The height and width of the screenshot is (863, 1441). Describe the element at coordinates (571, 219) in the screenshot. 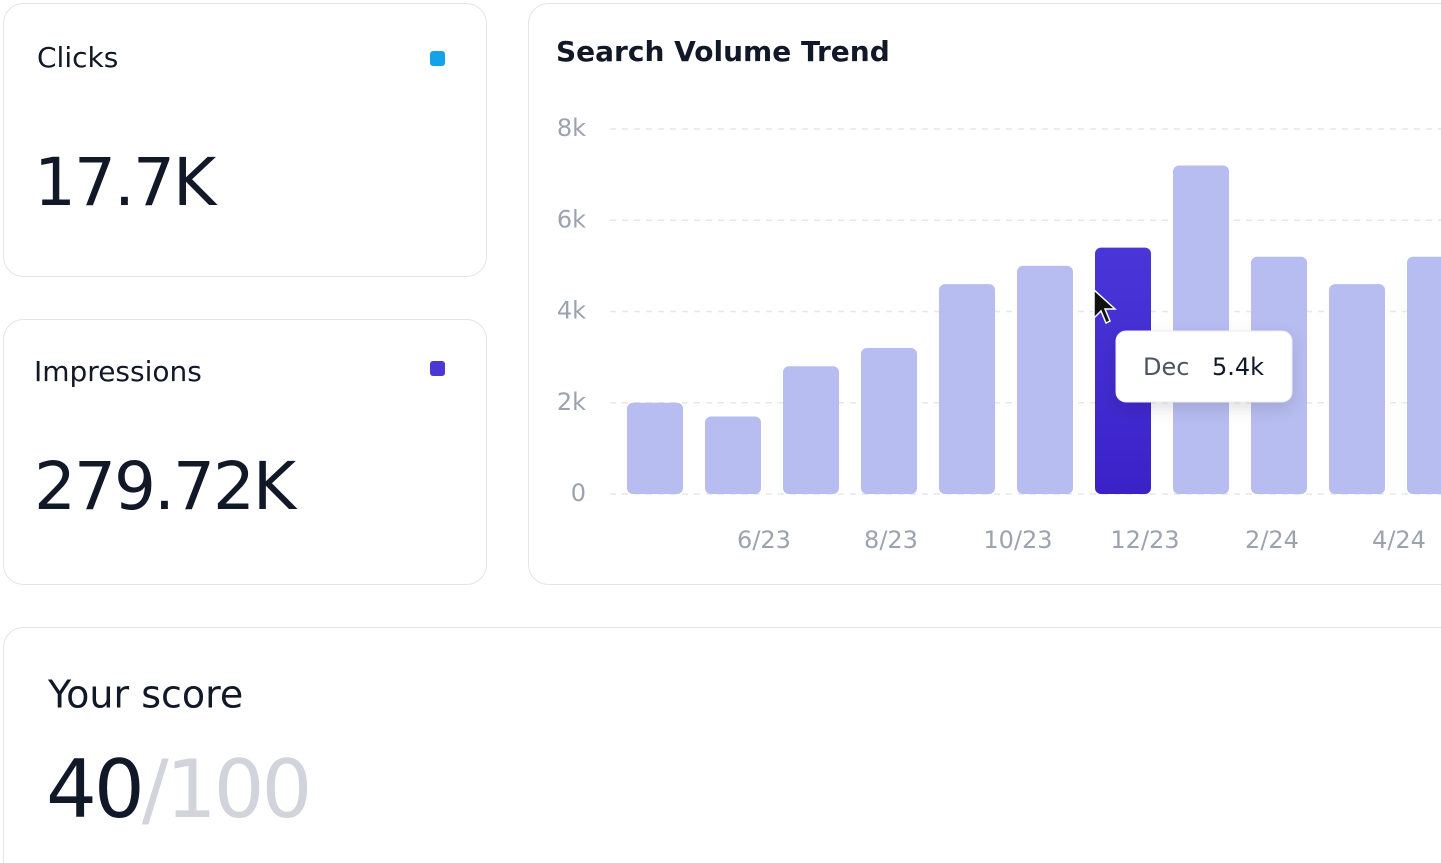

I see `y-tick-label: 6k` at that location.